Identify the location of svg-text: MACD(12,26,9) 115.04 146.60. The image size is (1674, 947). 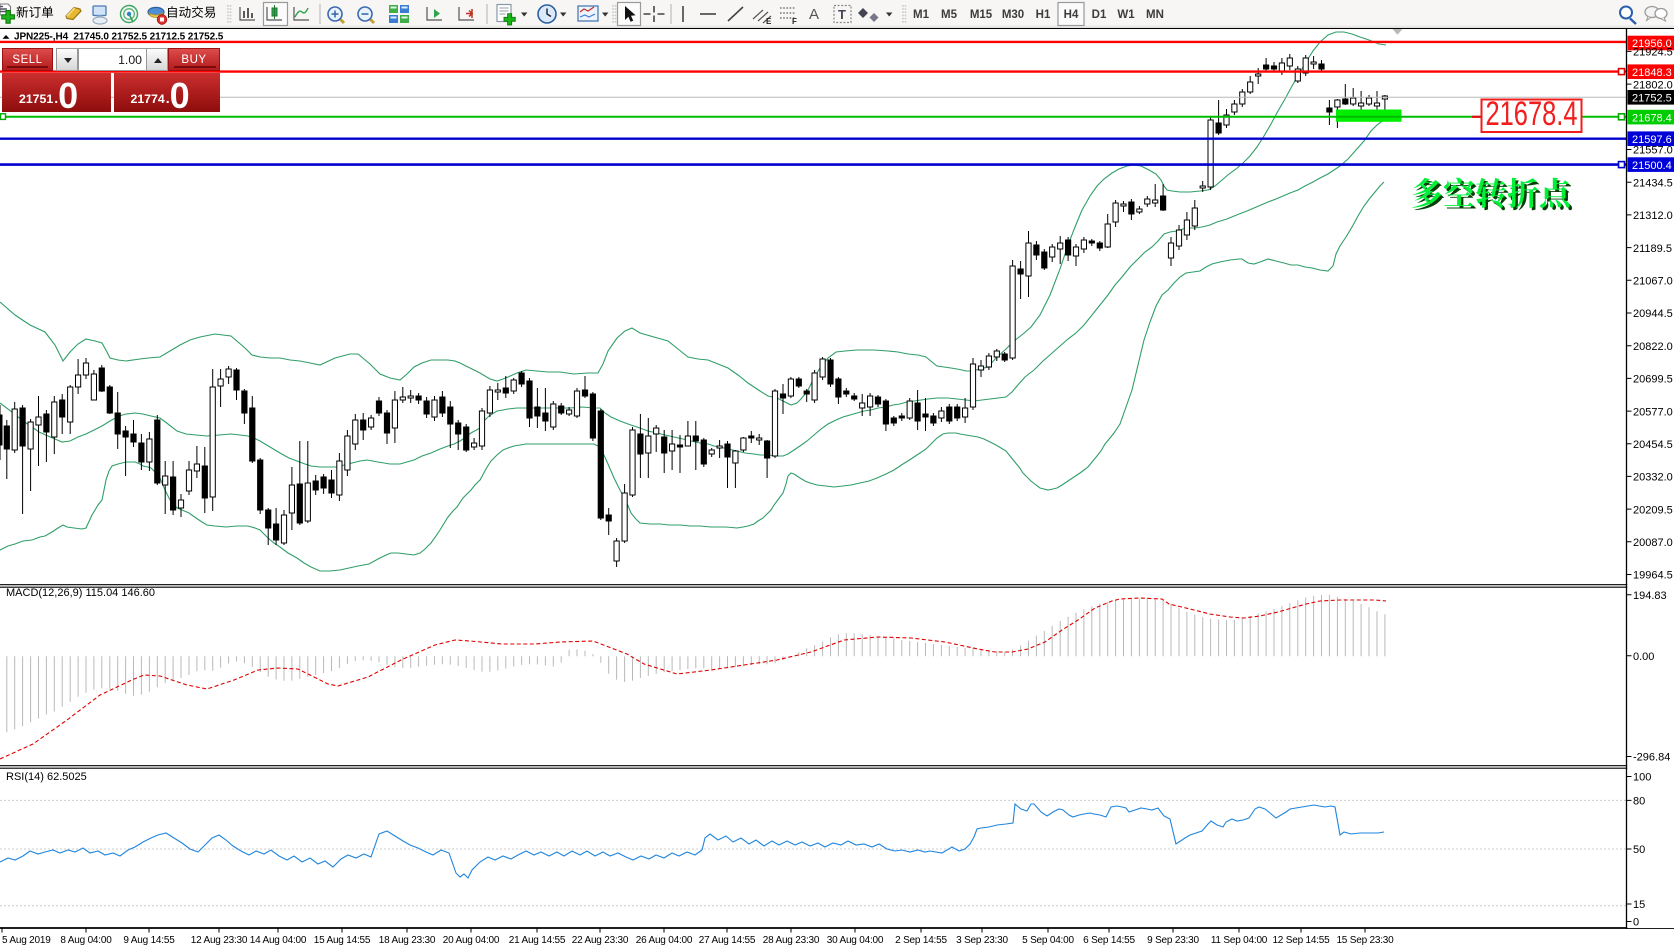
(80, 593).